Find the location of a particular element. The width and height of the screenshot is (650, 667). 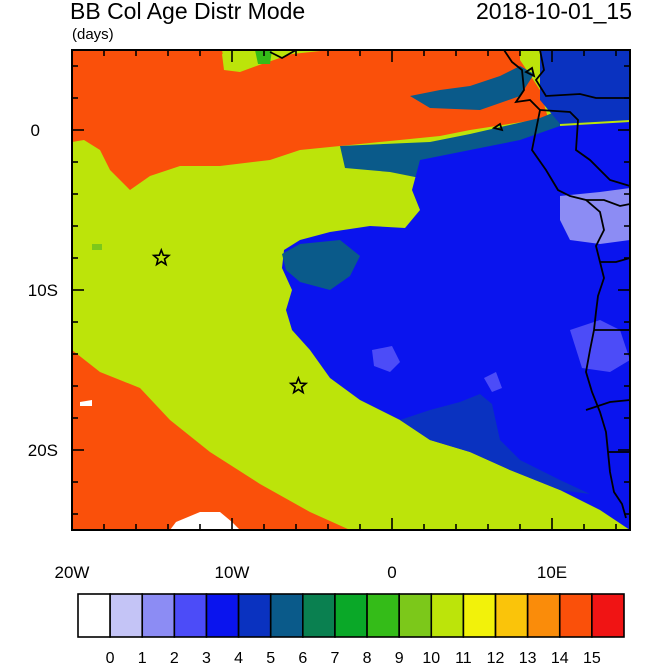

timestamp-label: 2018-10-01_15 is located at coordinates (553, 12).